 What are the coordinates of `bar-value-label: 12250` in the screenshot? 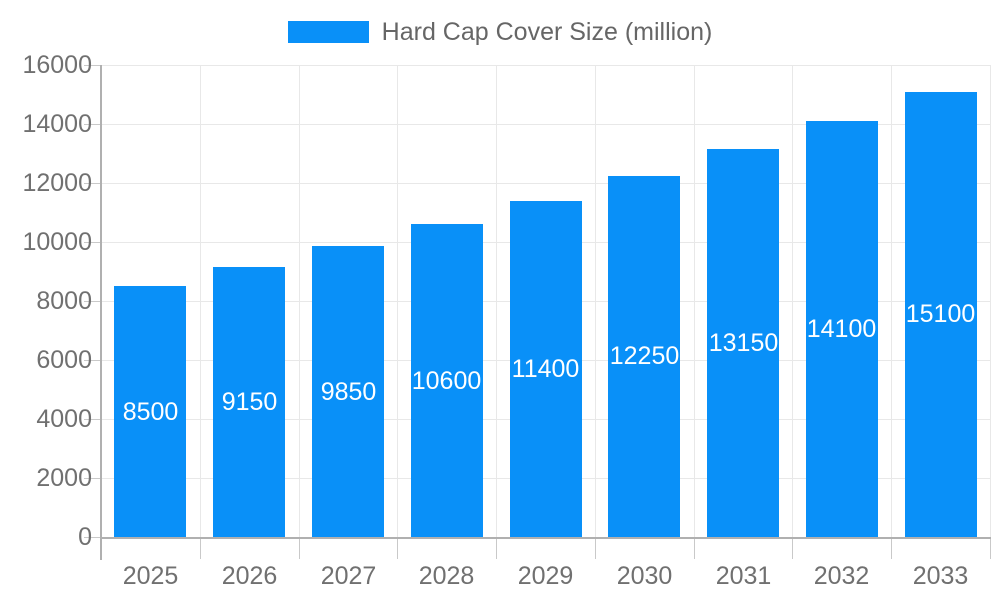 It's located at (644, 356).